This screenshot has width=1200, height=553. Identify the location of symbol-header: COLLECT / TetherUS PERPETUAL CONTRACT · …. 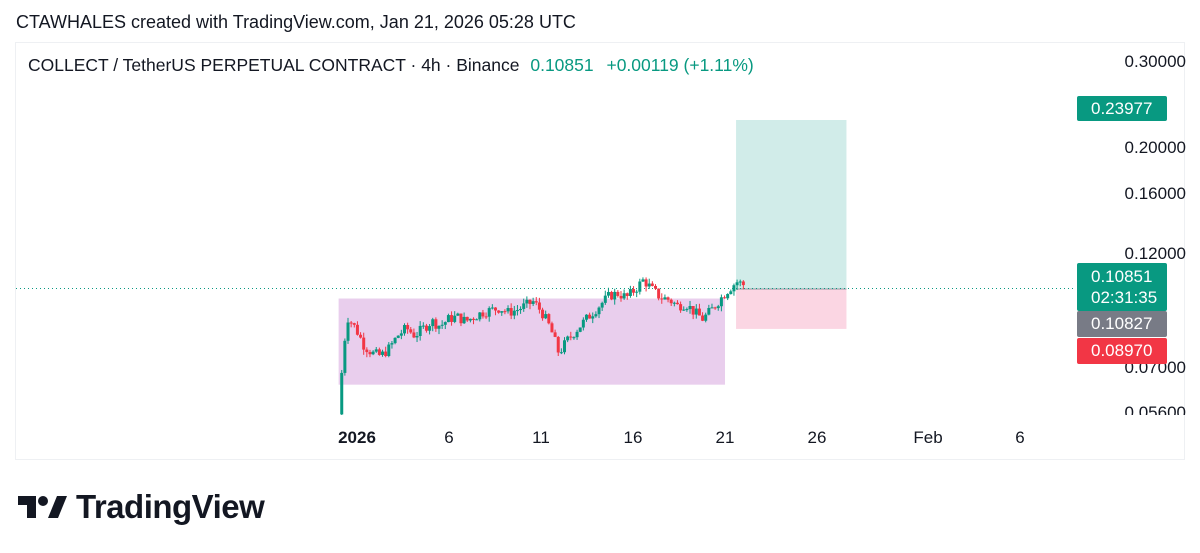
(391, 65).